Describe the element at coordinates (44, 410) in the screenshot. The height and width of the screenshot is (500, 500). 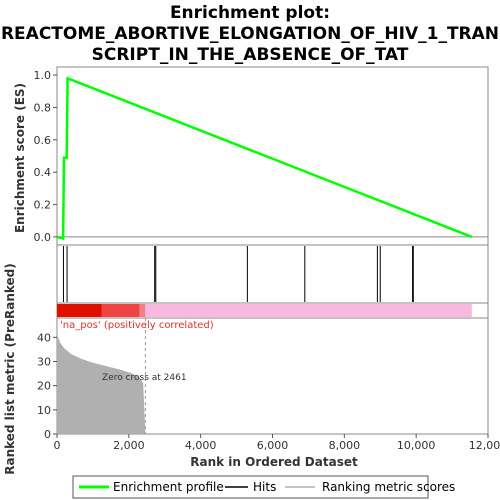
I see `rank-ytick-label: 10` at that location.